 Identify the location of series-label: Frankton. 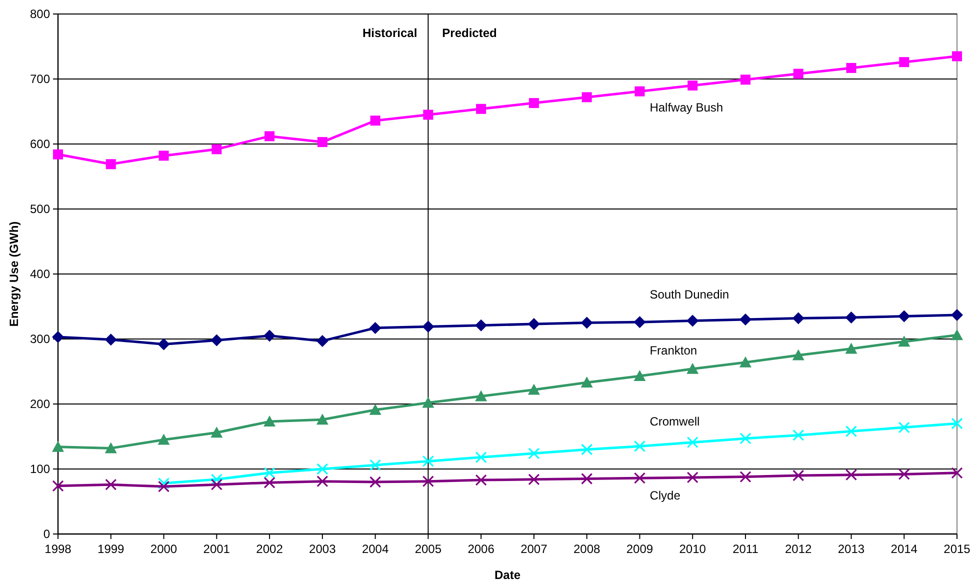
(674, 350).